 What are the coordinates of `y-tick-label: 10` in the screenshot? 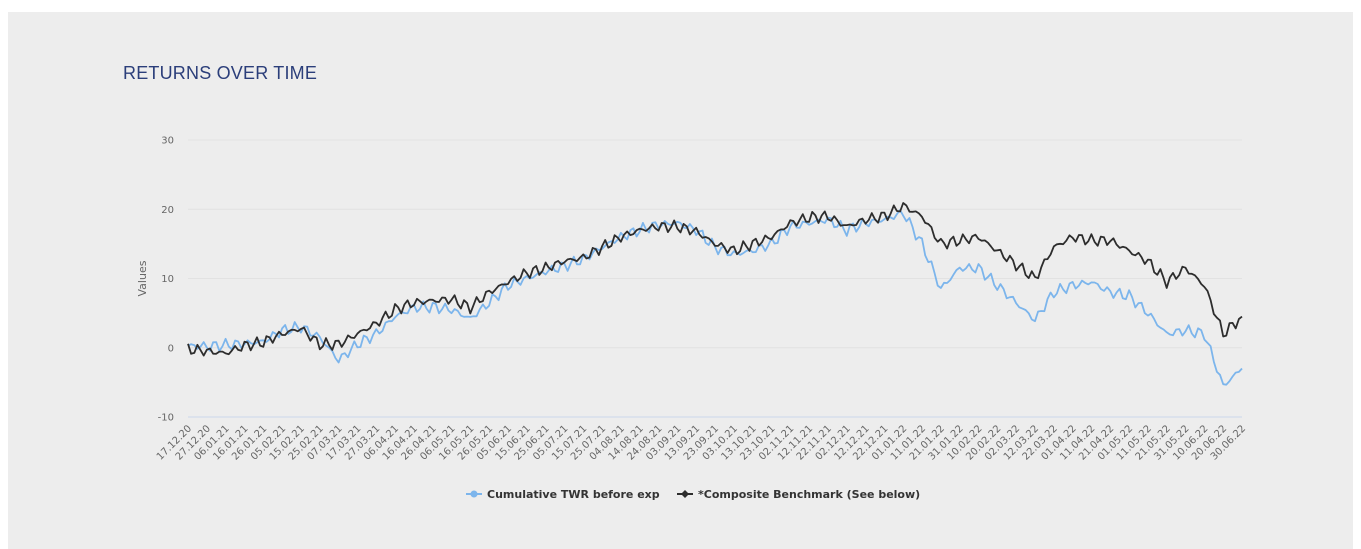 It's located at (167, 279).